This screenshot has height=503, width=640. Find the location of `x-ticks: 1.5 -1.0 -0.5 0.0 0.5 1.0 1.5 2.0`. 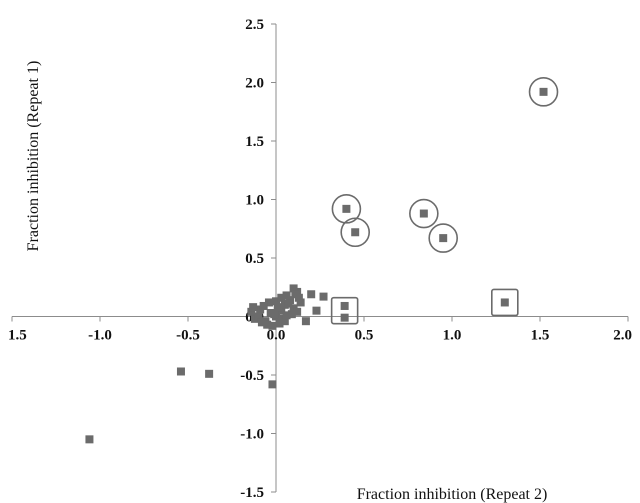

x-ticks: 1.5 -1.0 -0.5 0.0 0.5 1.0 1.5 2.0 is located at coordinates (320, 330).